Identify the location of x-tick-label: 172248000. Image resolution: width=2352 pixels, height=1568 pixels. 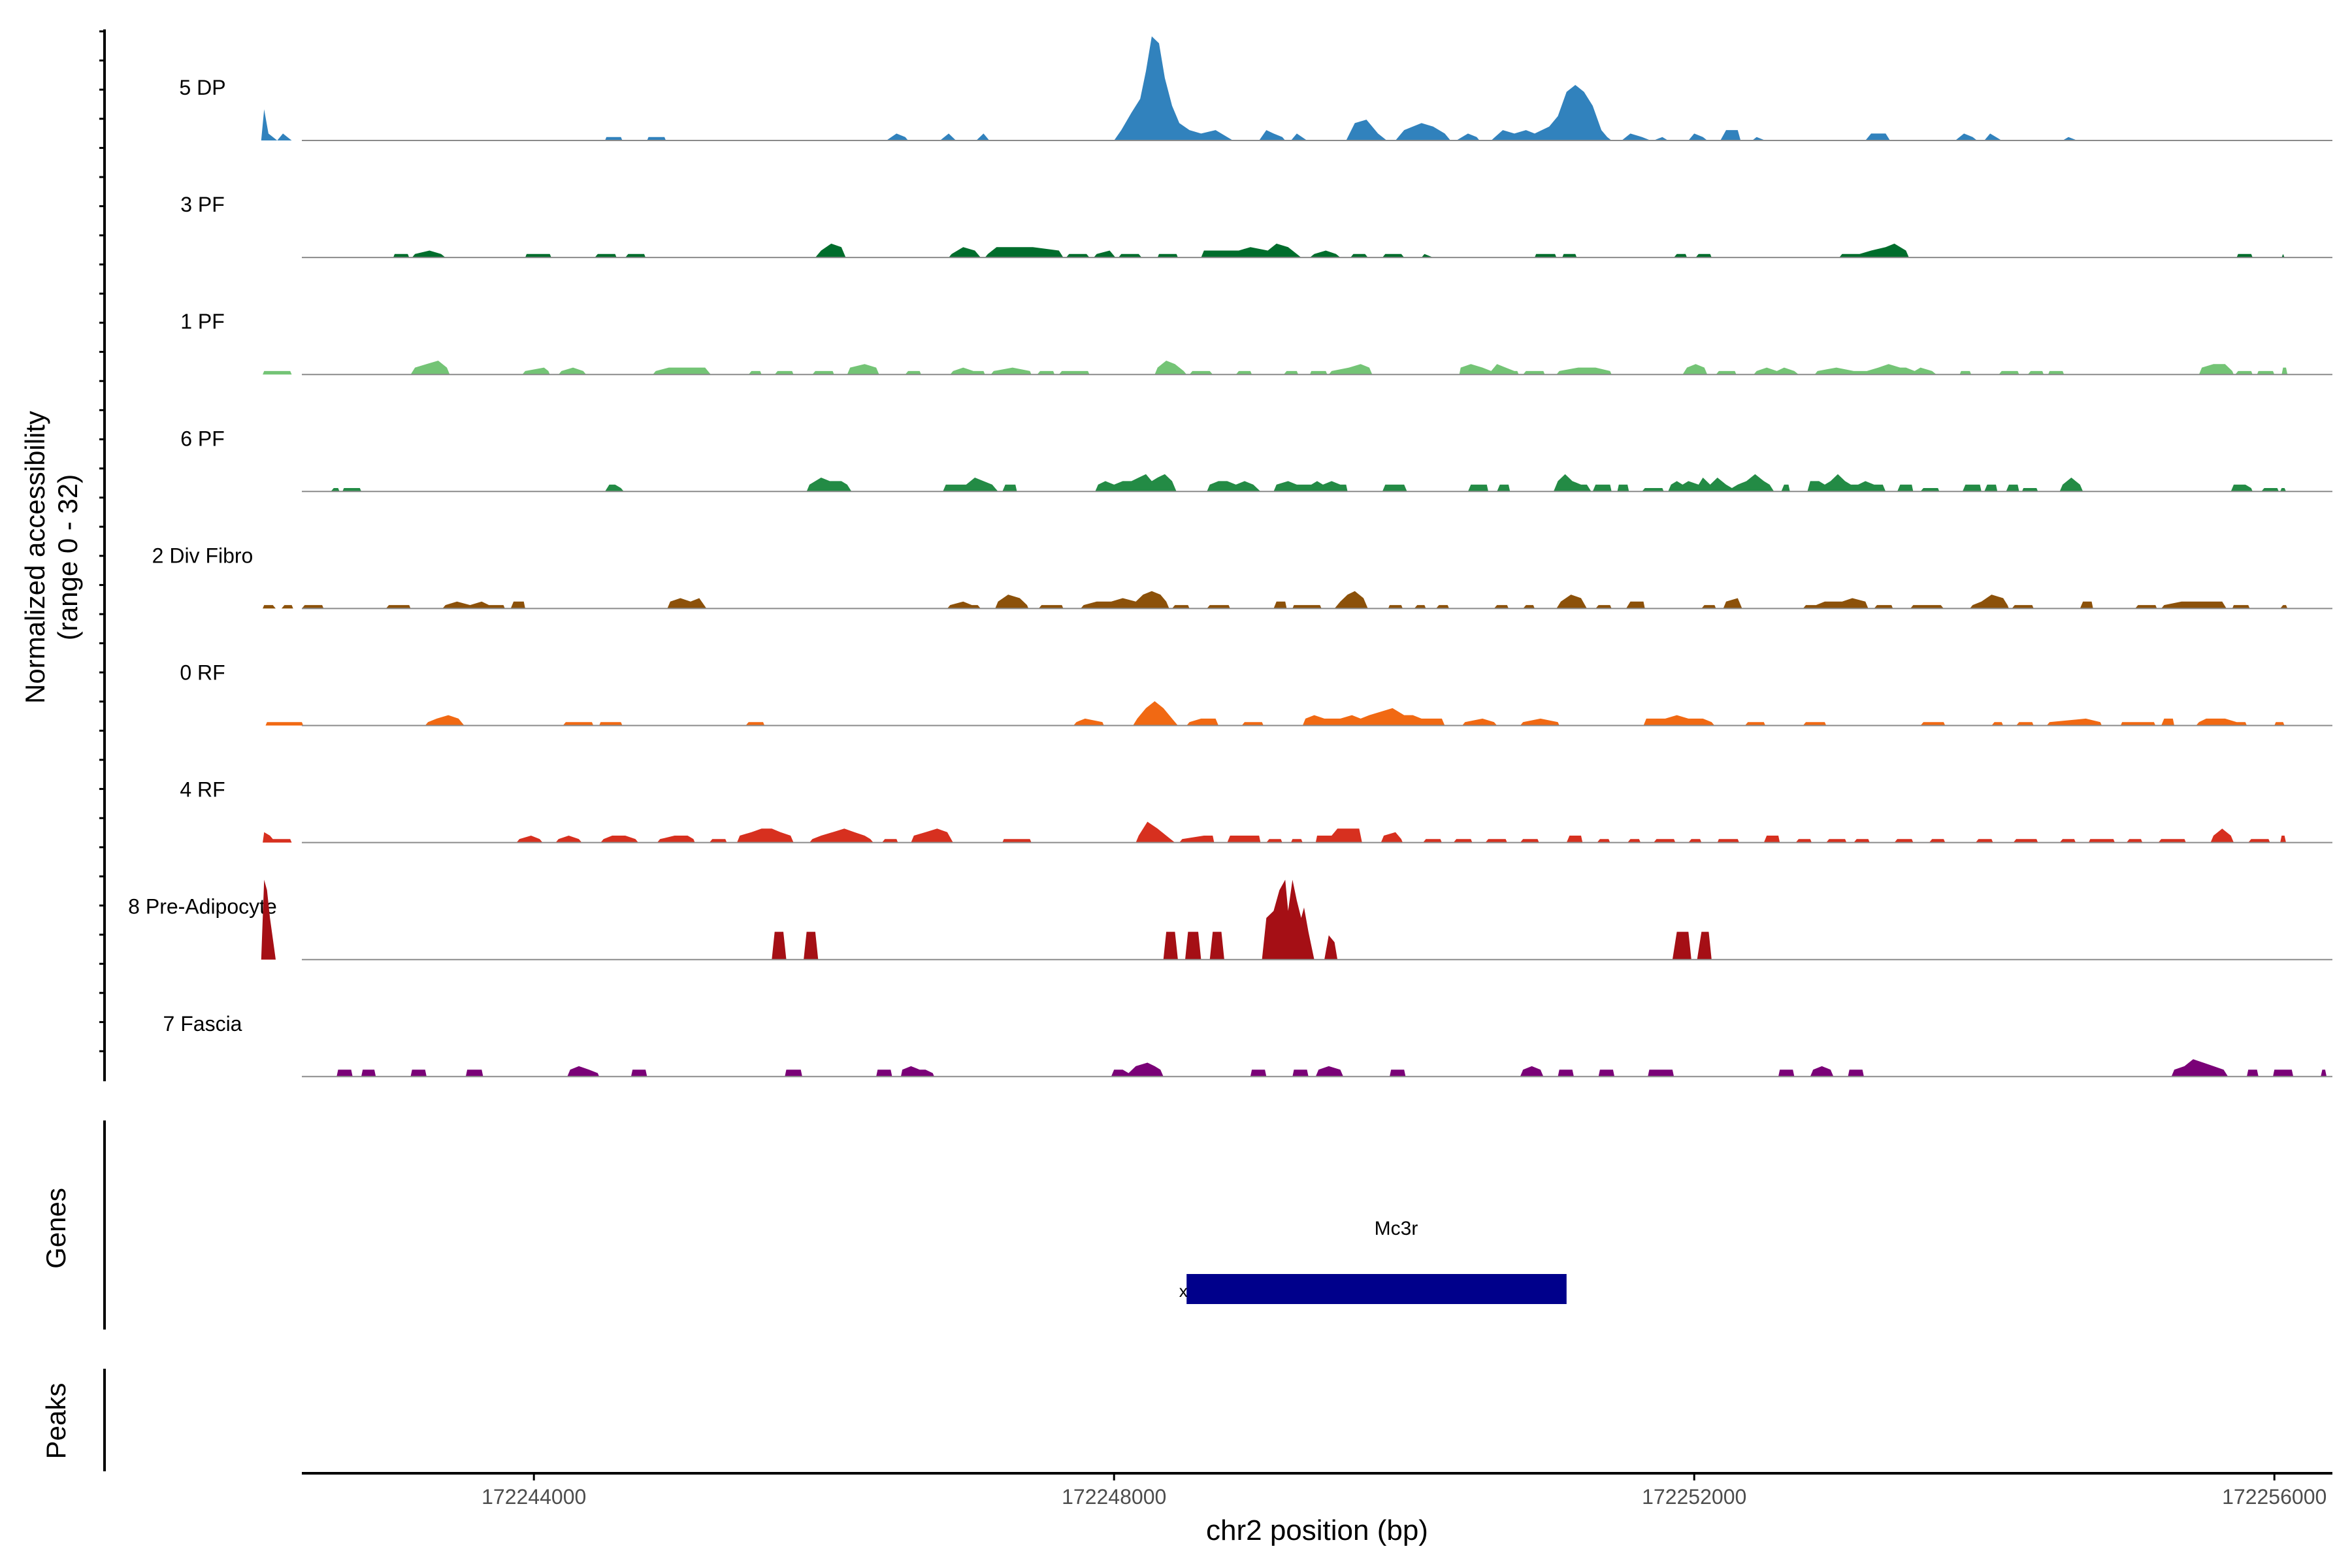
(1114, 1497).